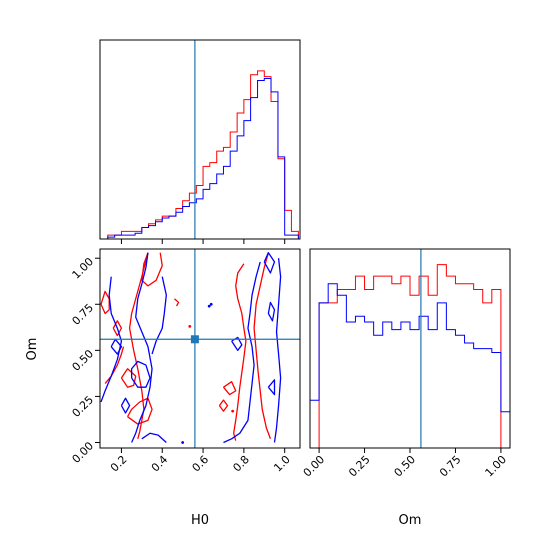  What do you see at coordinates (83, 406) in the screenshot?
I see `joint-ytick-1-label: 0.25` at bounding box center [83, 406].